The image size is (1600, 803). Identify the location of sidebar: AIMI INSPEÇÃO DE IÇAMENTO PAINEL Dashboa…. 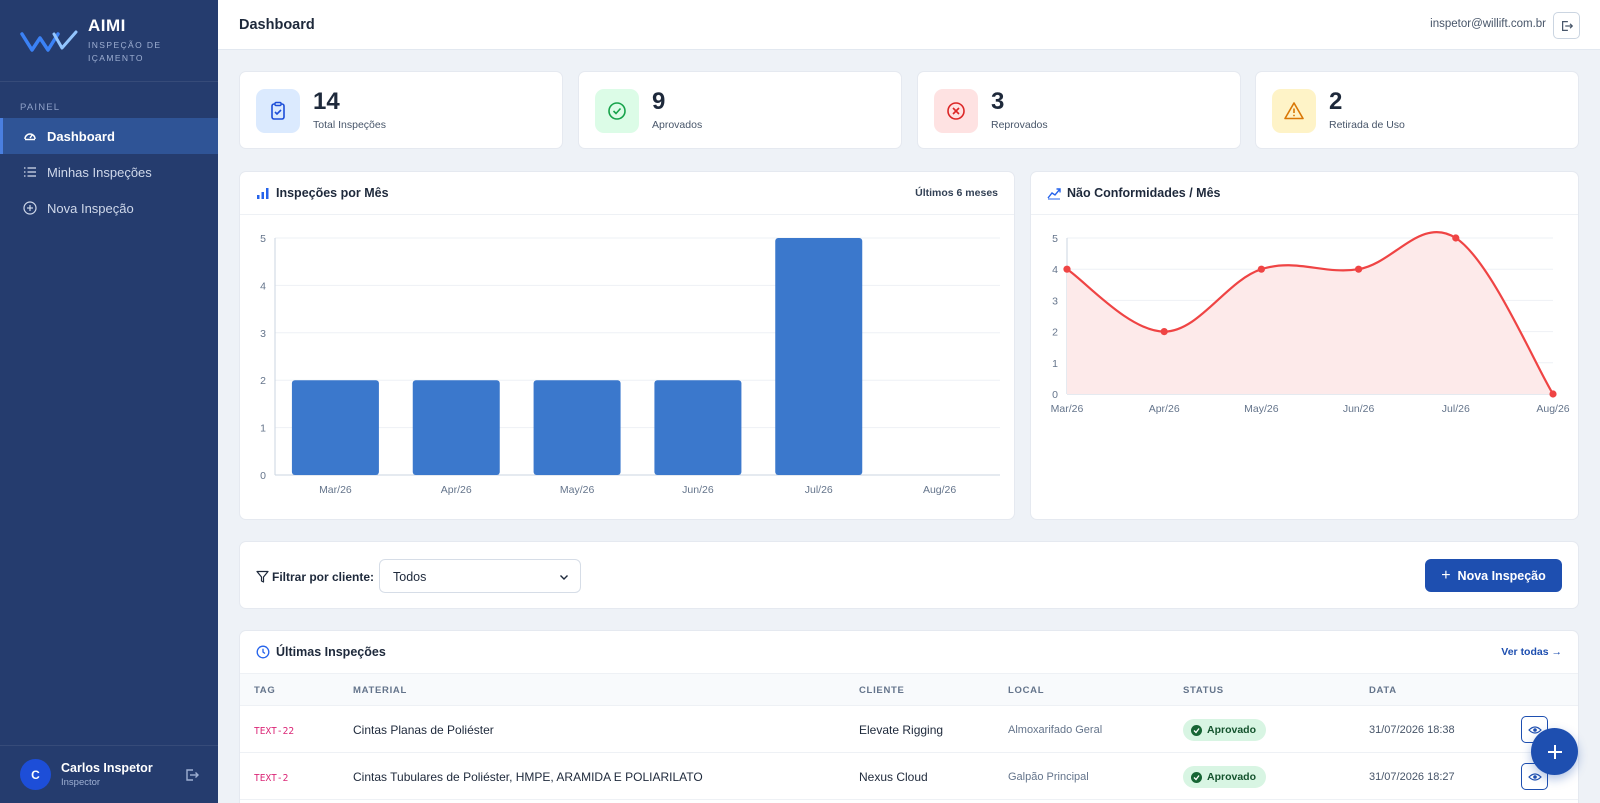
(109, 401).